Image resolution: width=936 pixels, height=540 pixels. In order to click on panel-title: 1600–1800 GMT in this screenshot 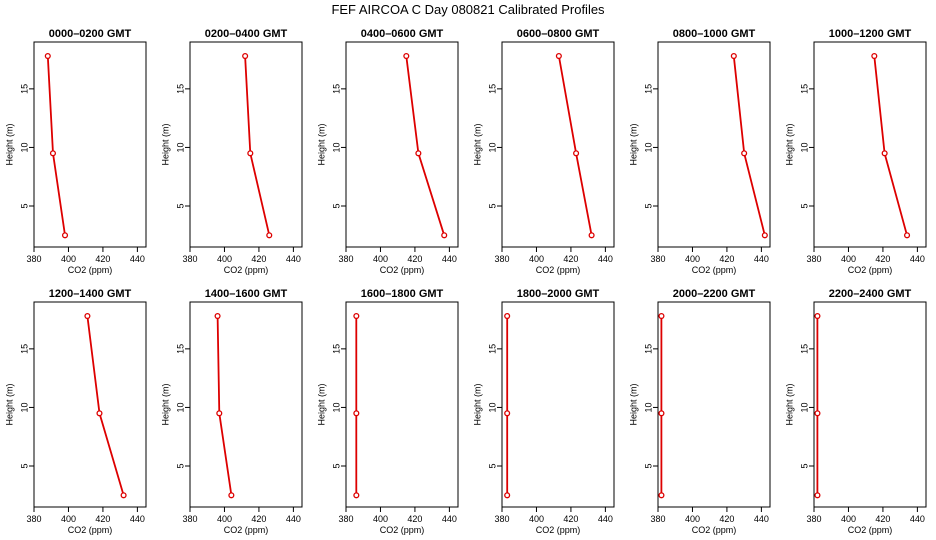, I will do `click(402, 294)`.